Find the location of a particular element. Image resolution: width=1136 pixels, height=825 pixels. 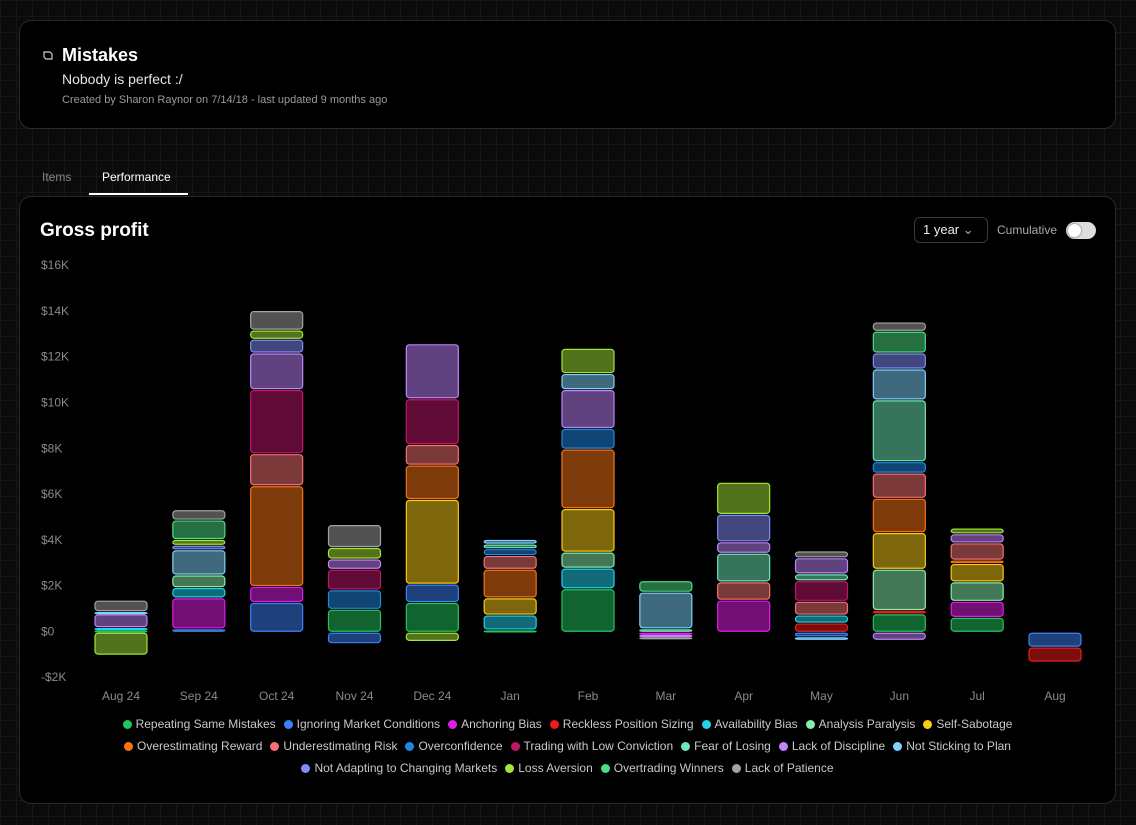

y-tick-label: $4K is located at coordinates (51, 540).